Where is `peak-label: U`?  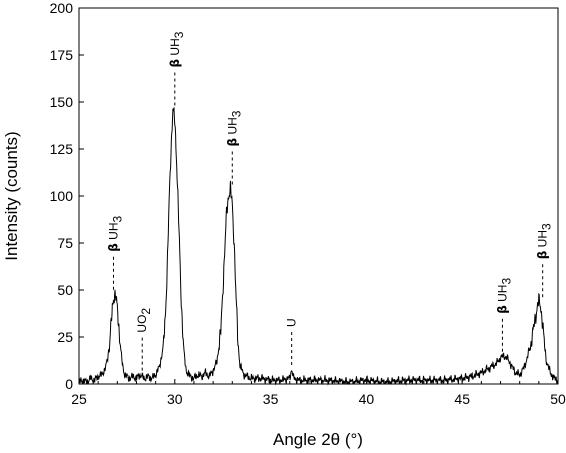 peak-label: U is located at coordinates (292, 322).